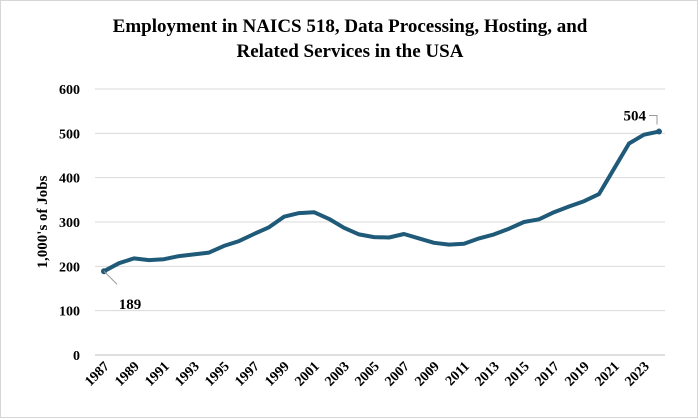 This screenshot has width=700, height=420. Describe the element at coordinates (247, 374) in the screenshot. I see `x-tick-label-1997: 1997` at that location.